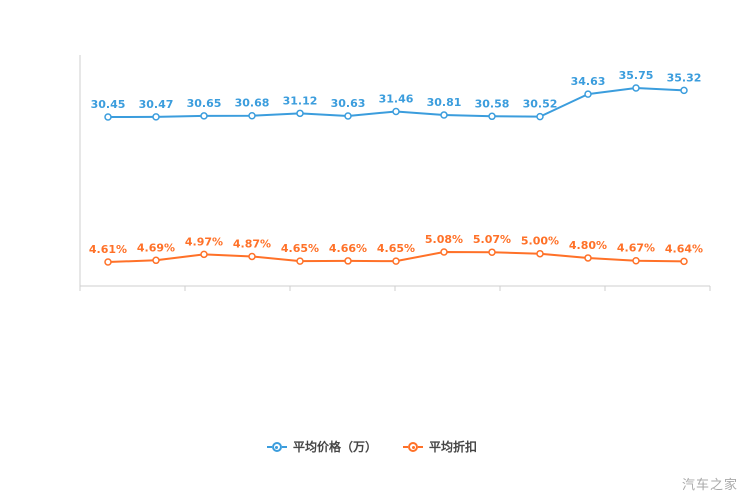  Describe the element at coordinates (540, 104) in the screenshot. I see `svg-text: 30.52` at that location.